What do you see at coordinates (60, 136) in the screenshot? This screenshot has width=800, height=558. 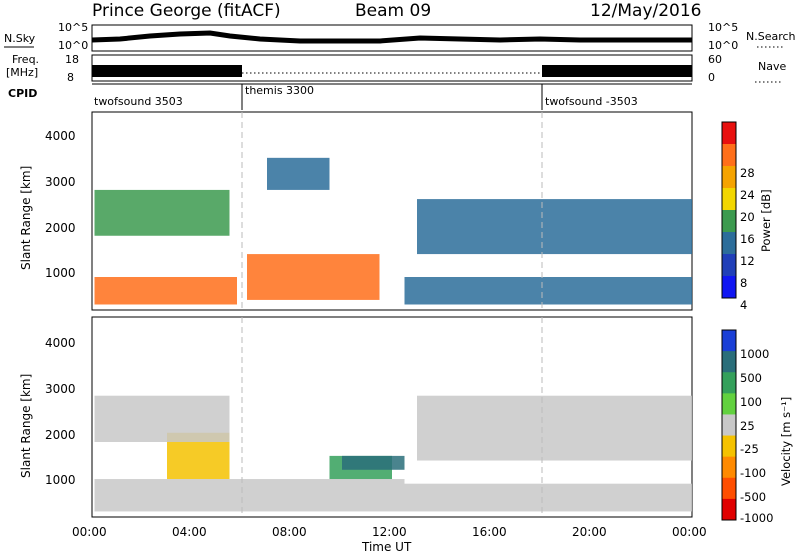 I see `power-ytick-4000: 4000` at bounding box center [60, 136].